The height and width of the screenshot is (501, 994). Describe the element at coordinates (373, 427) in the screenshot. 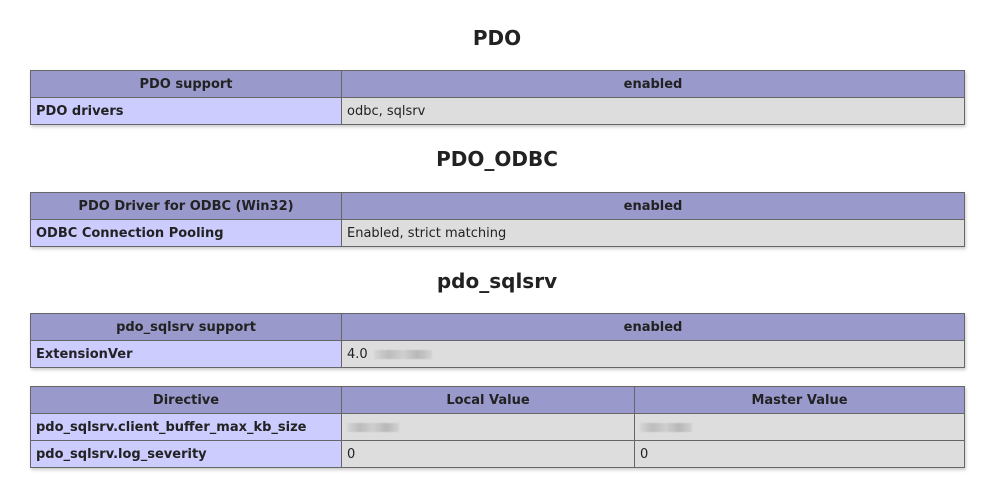

I see `redacted-local-value` at that location.